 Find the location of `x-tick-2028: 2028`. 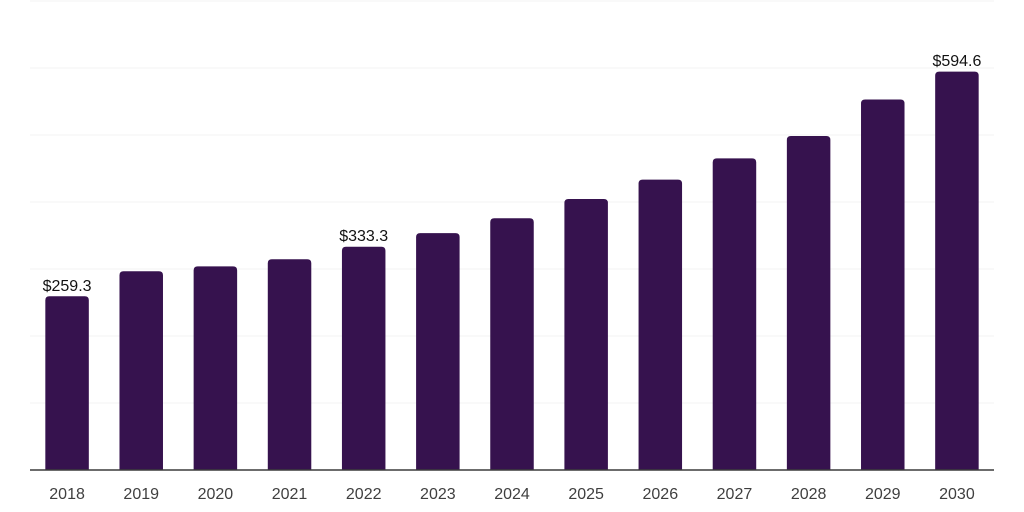

x-tick-2028: 2028 is located at coordinates (809, 494).